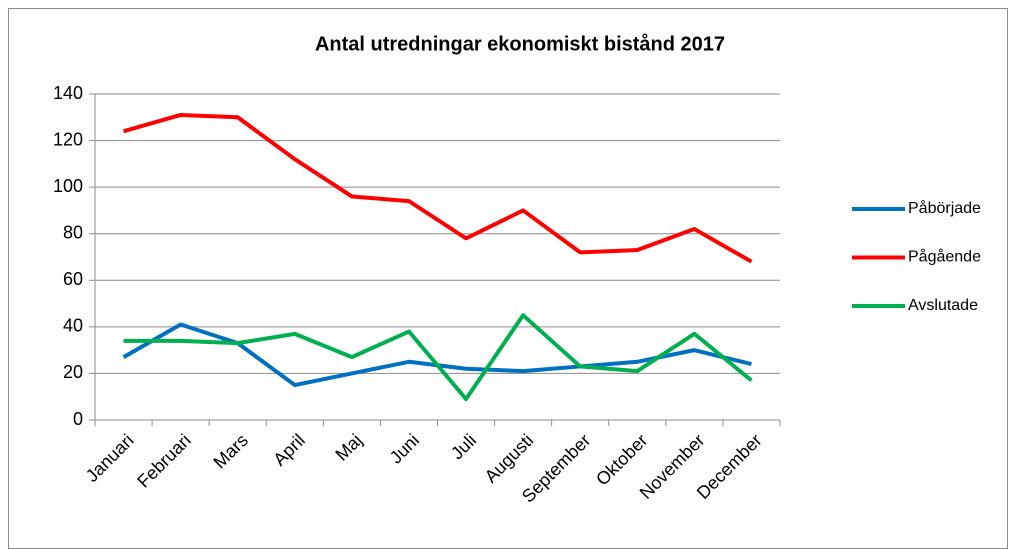 The width and height of the screenshot is (1016, 549). What do you see at coordinates (68, 186) in the screenshot?
I see `y-tick-label: 100` at bounding box center [68, 186].